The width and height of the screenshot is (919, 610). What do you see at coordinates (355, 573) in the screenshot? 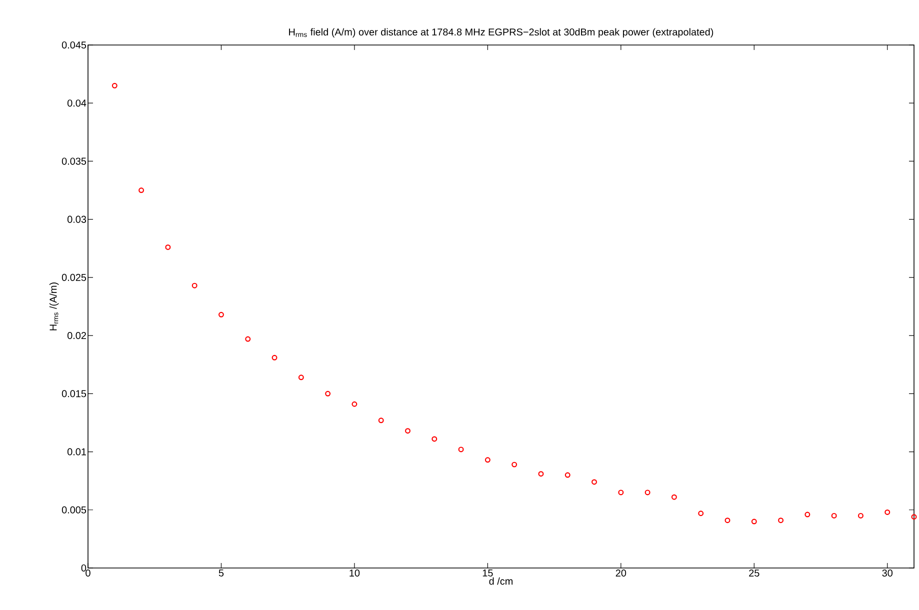
I see `x-tick-label: 10` at bounding box center [355, 573].